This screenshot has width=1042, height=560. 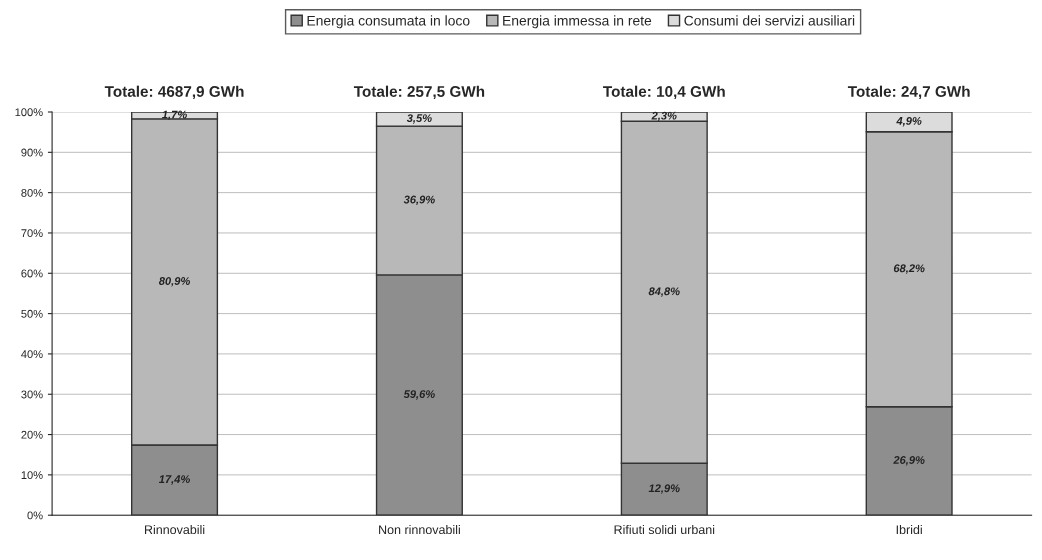 I want to click on data-label: 3,5%, so click(x=419, y=119).